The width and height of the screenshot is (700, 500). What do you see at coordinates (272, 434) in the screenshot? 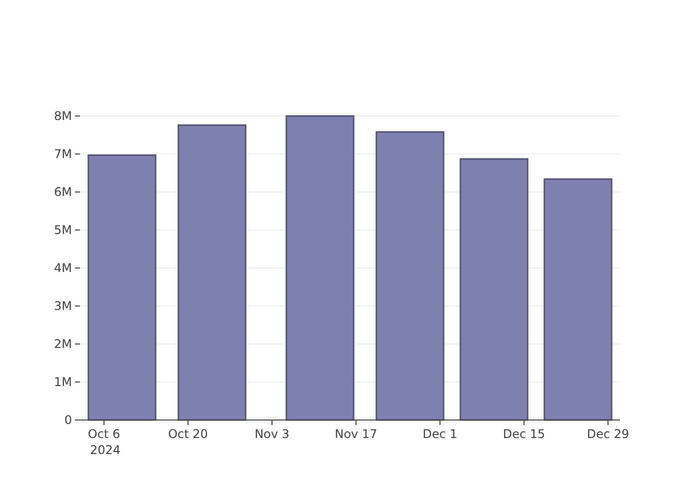
I see `x-tick-label: Nov 3` at bounding box center [272, 434].